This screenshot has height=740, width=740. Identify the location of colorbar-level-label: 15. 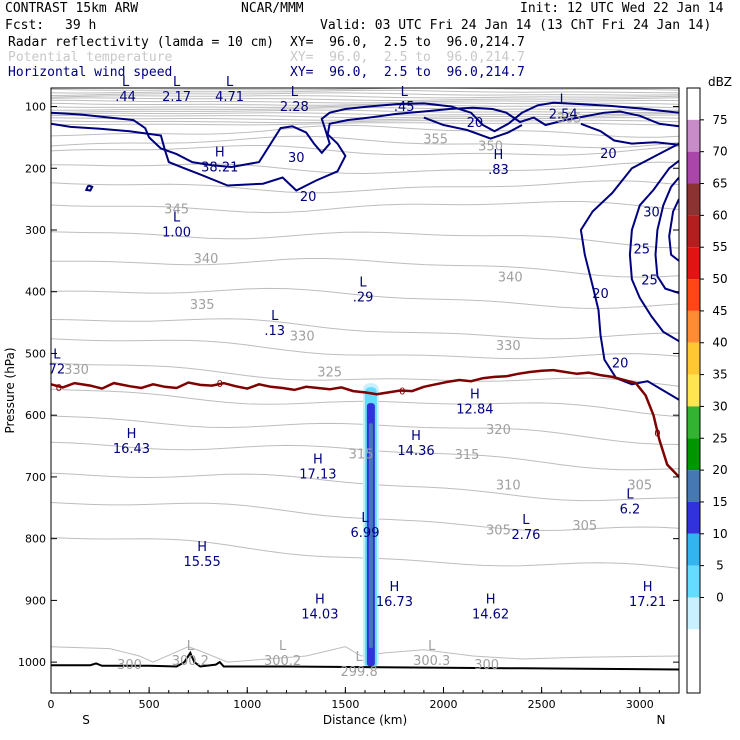
(719, 502).